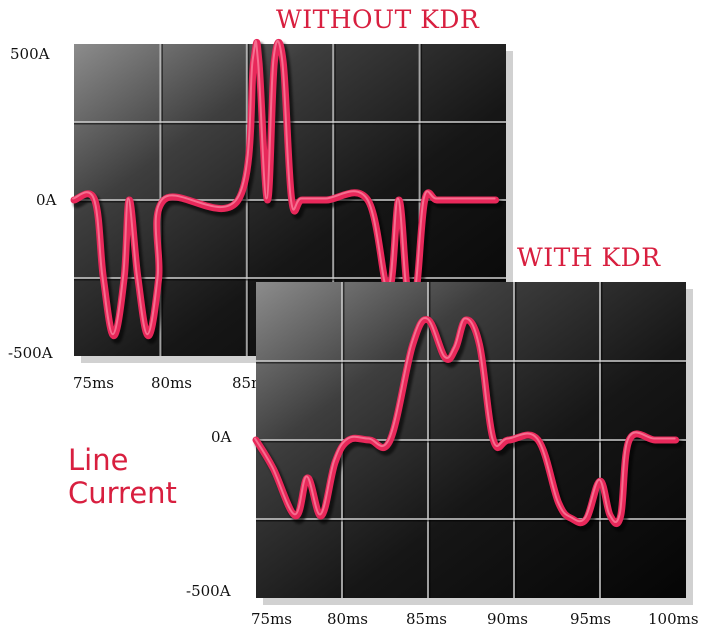 The width and height of the screenshot is (717, 633). What do you see at coordinates (46, 200) in the screenshot?
I see `chart1-y-tick-label: 0A` at bounding box center [46, 200].